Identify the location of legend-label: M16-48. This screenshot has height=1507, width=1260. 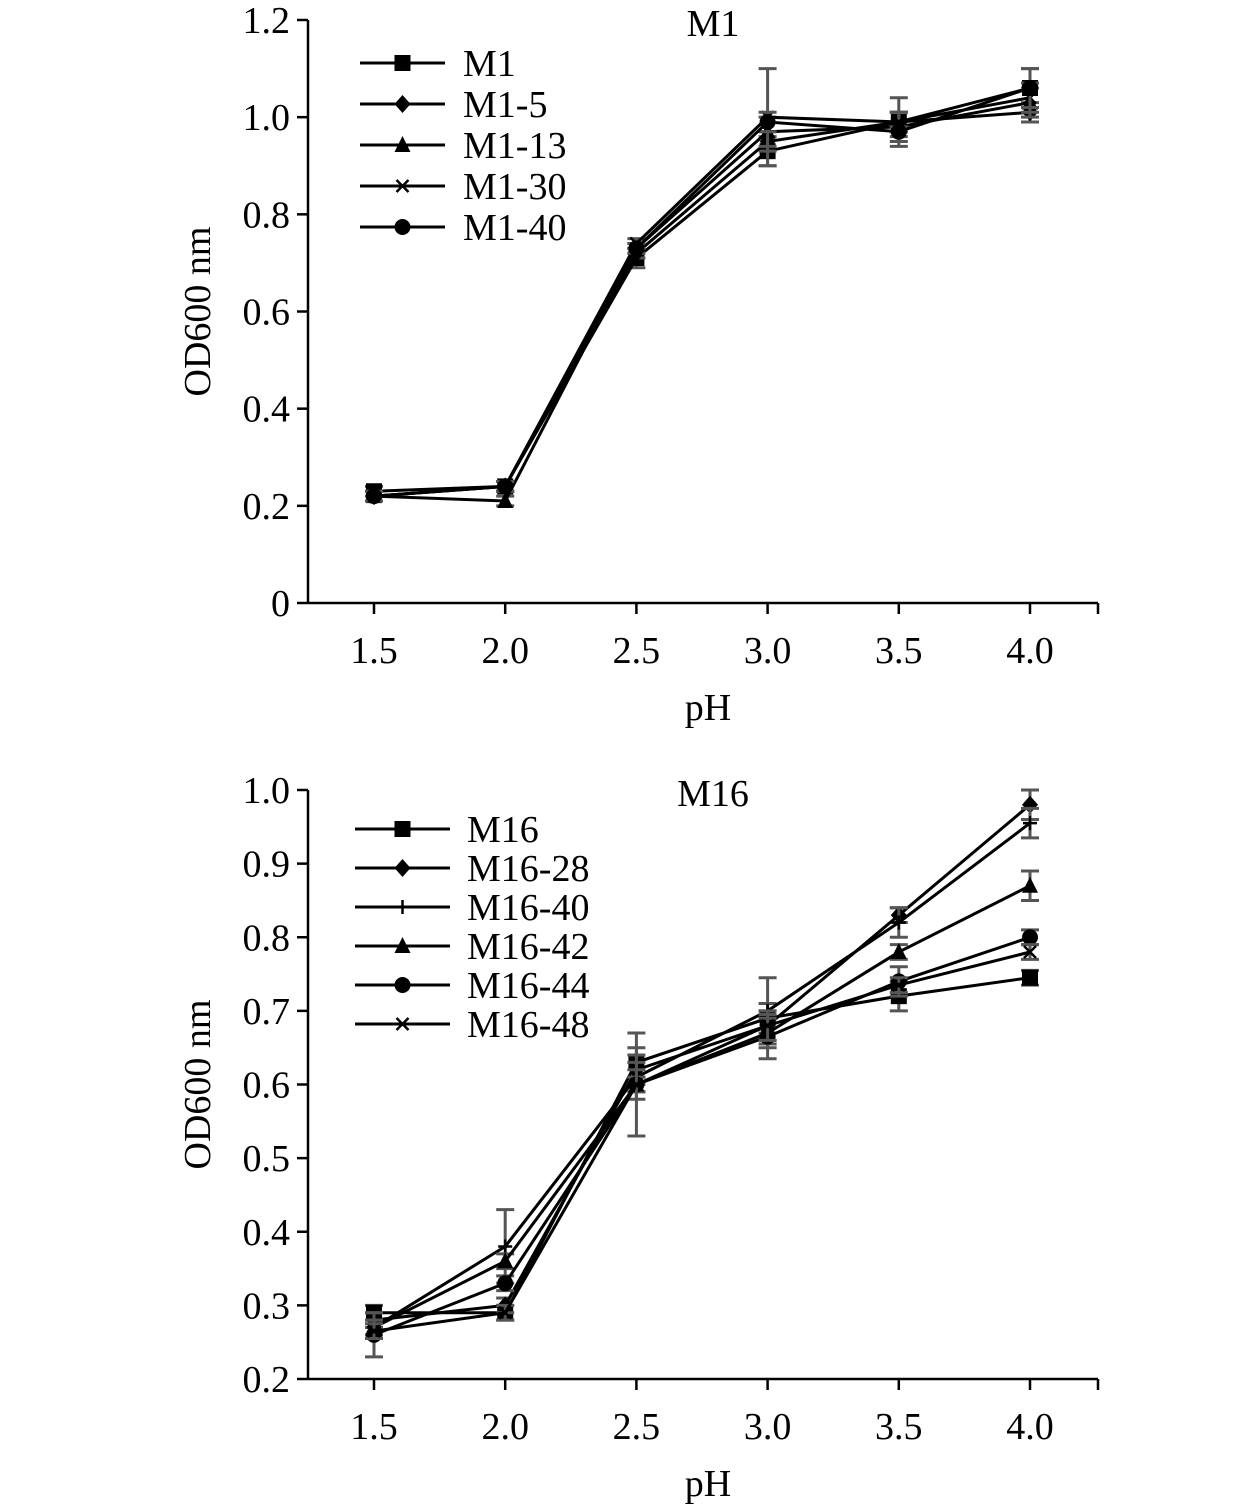
(528, 1025).